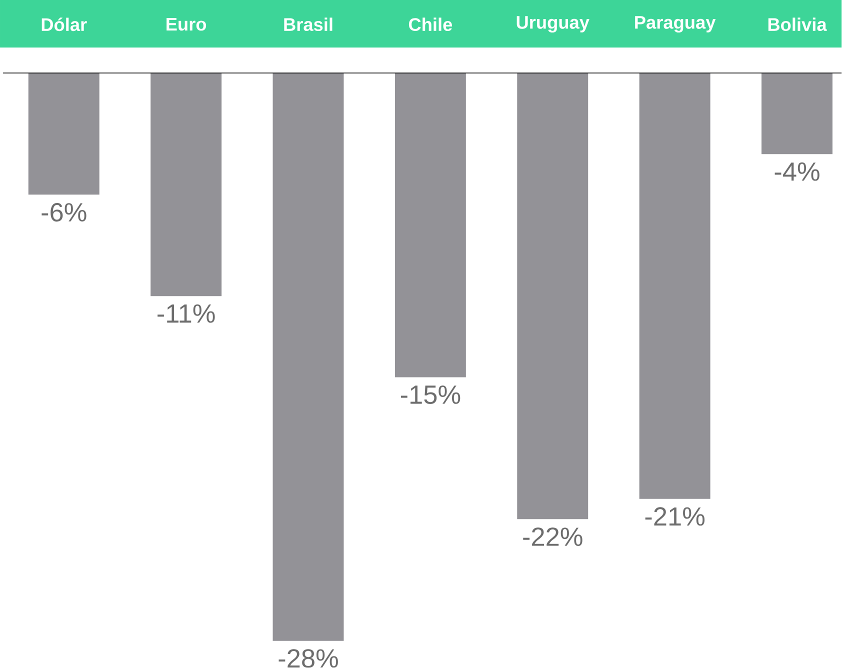 This screenshot has height=668, width=842. What do you see at coordinates (64, 25) in the screenshot?
I see `x-tick-label: Dólar` at bounding box center [64, 25].